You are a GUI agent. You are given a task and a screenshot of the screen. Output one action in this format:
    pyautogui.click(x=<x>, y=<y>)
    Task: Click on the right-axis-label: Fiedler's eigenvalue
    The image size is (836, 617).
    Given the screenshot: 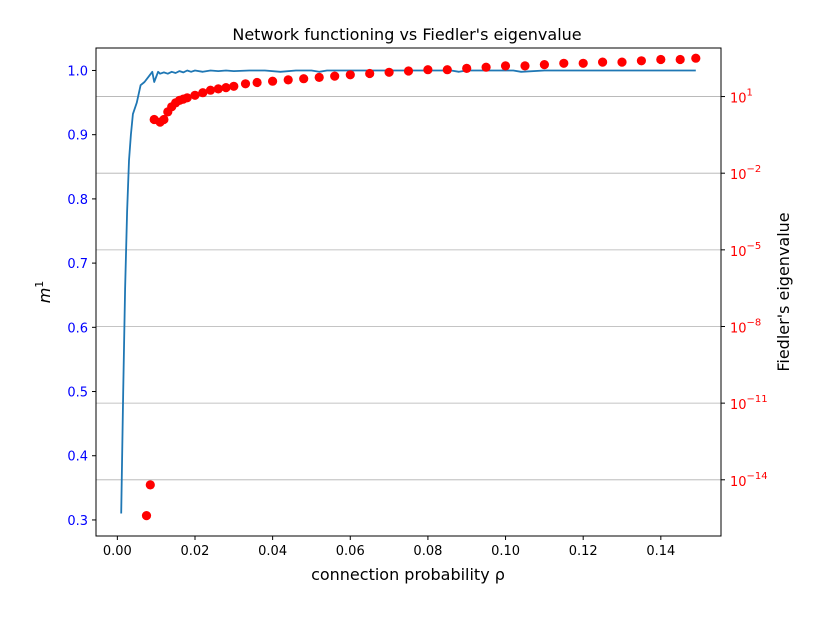 What is the action you would take?
    pyautogui.click(x=783, y=291)
    